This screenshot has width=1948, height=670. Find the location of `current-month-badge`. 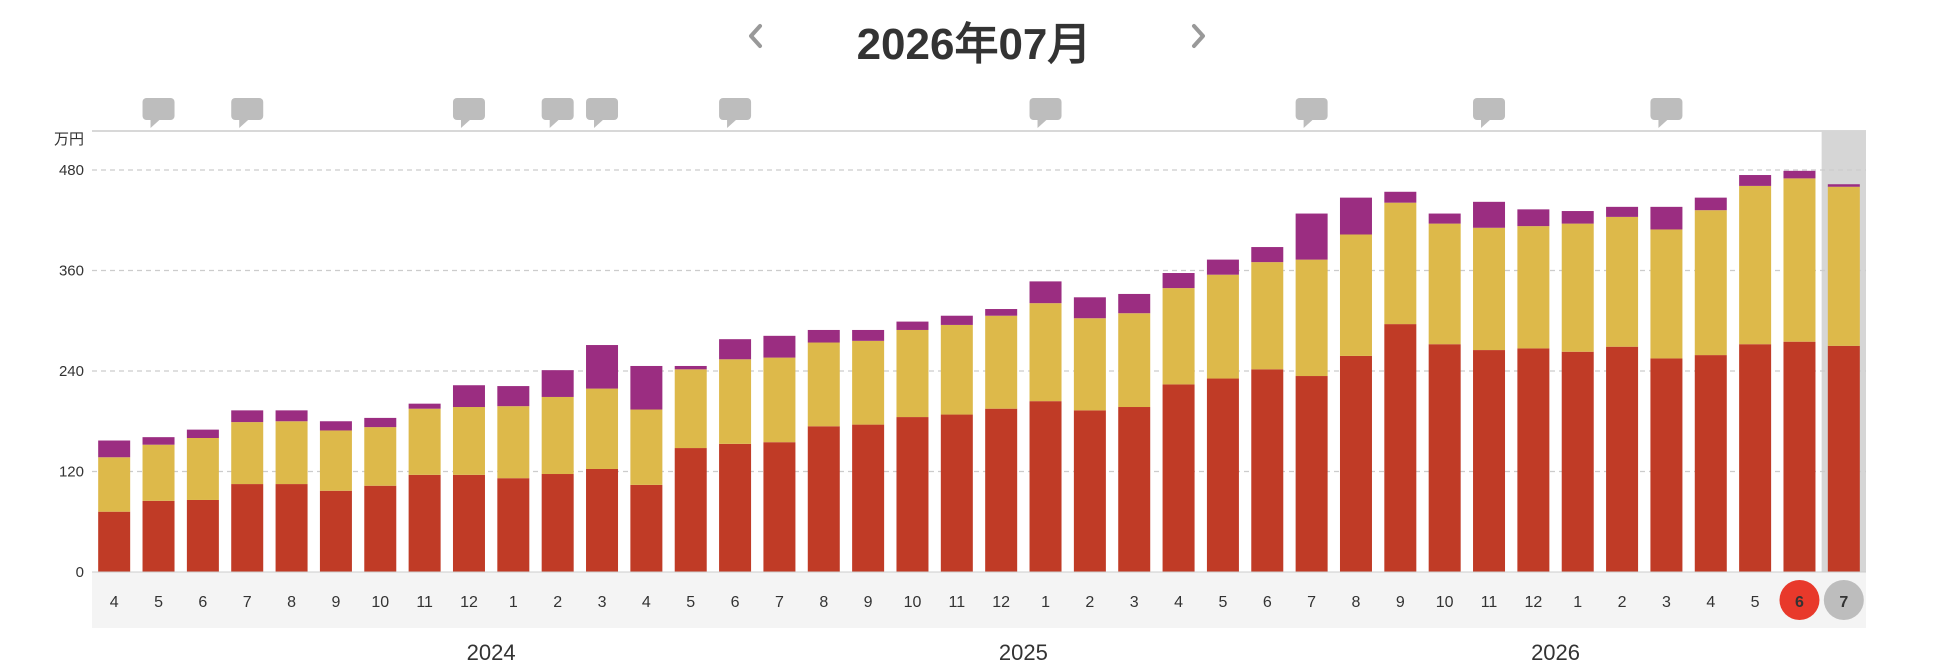

current-month-badge is located at coordinates (1843, 600).